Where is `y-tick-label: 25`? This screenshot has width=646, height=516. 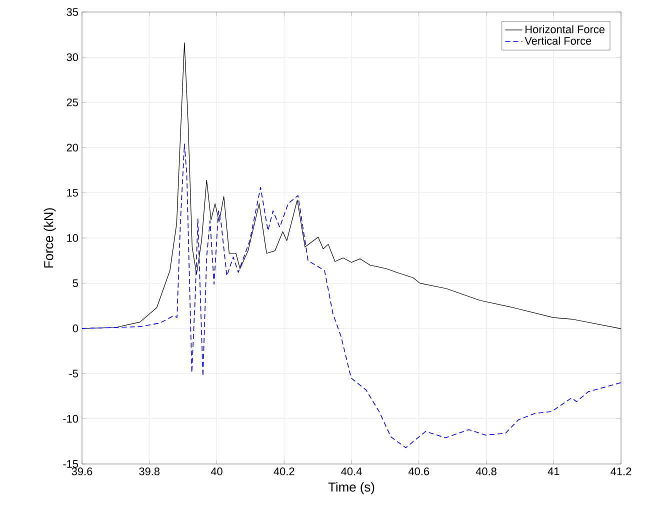 y-tick-label: 25 is located at coordinates (72, 102).